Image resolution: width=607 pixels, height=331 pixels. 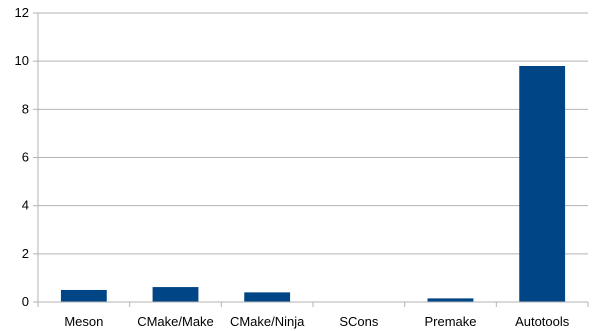 What do you see at coordinates (22, 60) in the screenshot?
I see `y-tick-label: 10` at bounding box center [22, 60].